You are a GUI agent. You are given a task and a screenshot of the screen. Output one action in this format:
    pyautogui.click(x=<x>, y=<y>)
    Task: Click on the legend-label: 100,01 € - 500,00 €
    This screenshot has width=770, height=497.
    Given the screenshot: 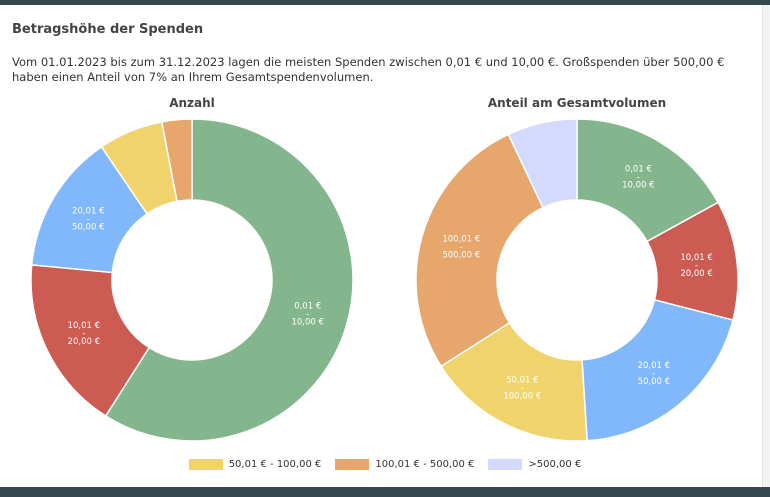 What is the action you would take?
    pyautogui.click(x=425, y=464)
    